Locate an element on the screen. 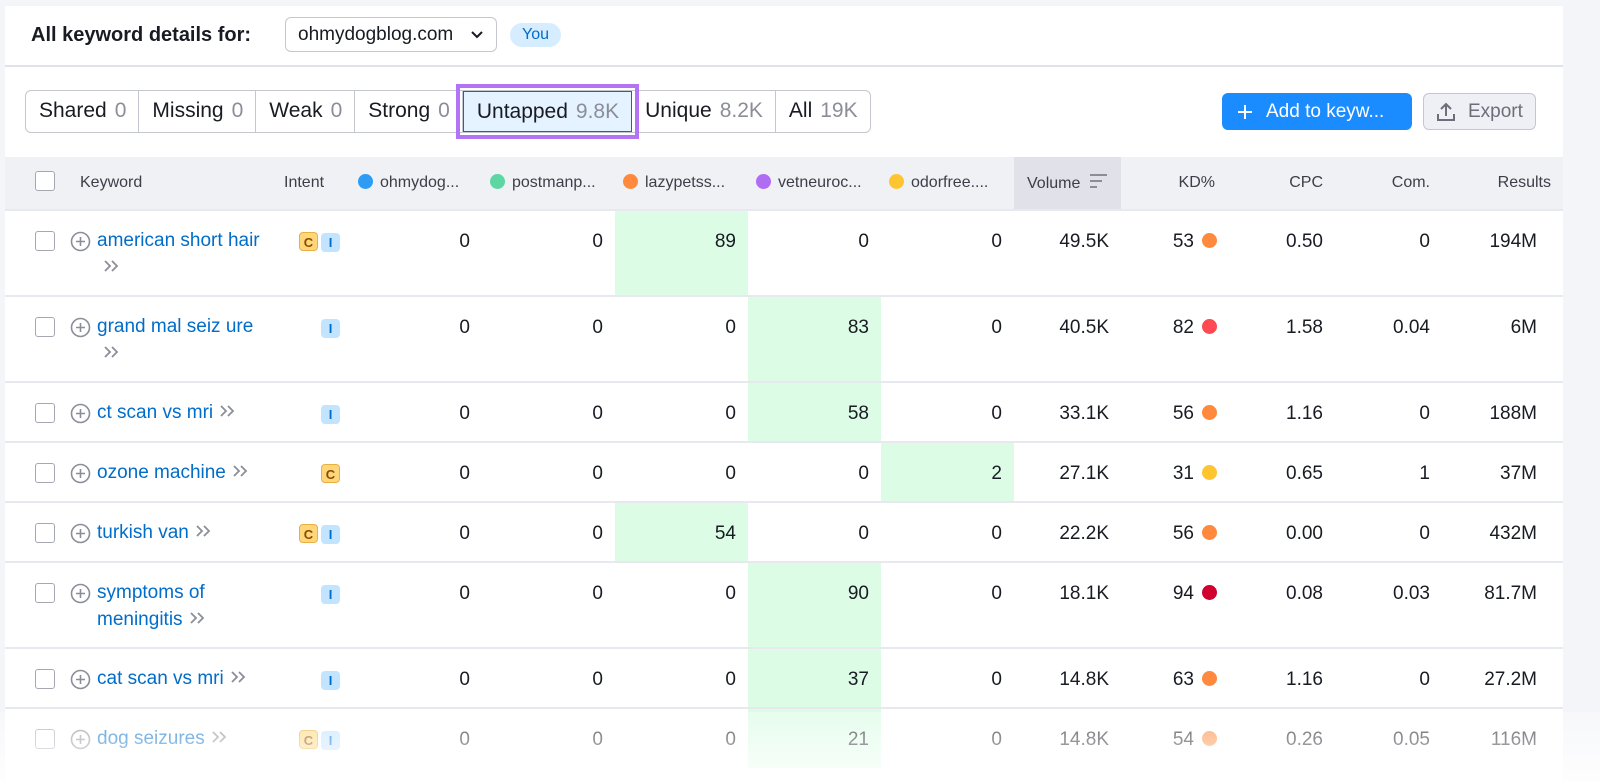  tab: Unique 8.2K is located at coordinates (704, 111).